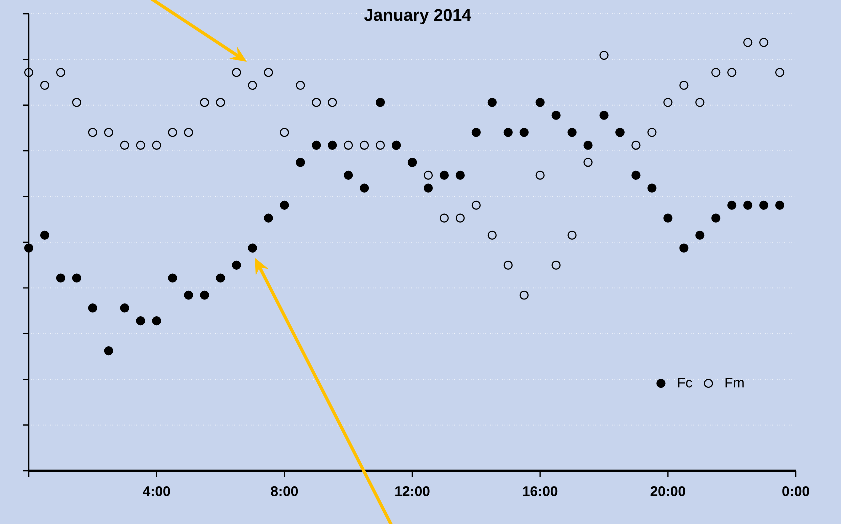  Describe the element at coordinates (284, 491) in the screenshot. I see `x-tick-label: 8:00` at that location.